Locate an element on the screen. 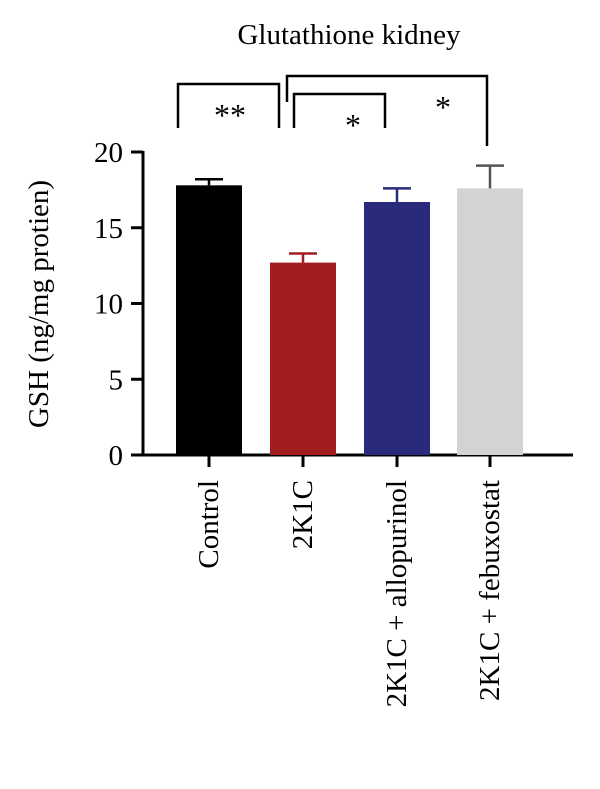 The image size is (600, 789). significance-label: ** is located at coordinates (230, 115).